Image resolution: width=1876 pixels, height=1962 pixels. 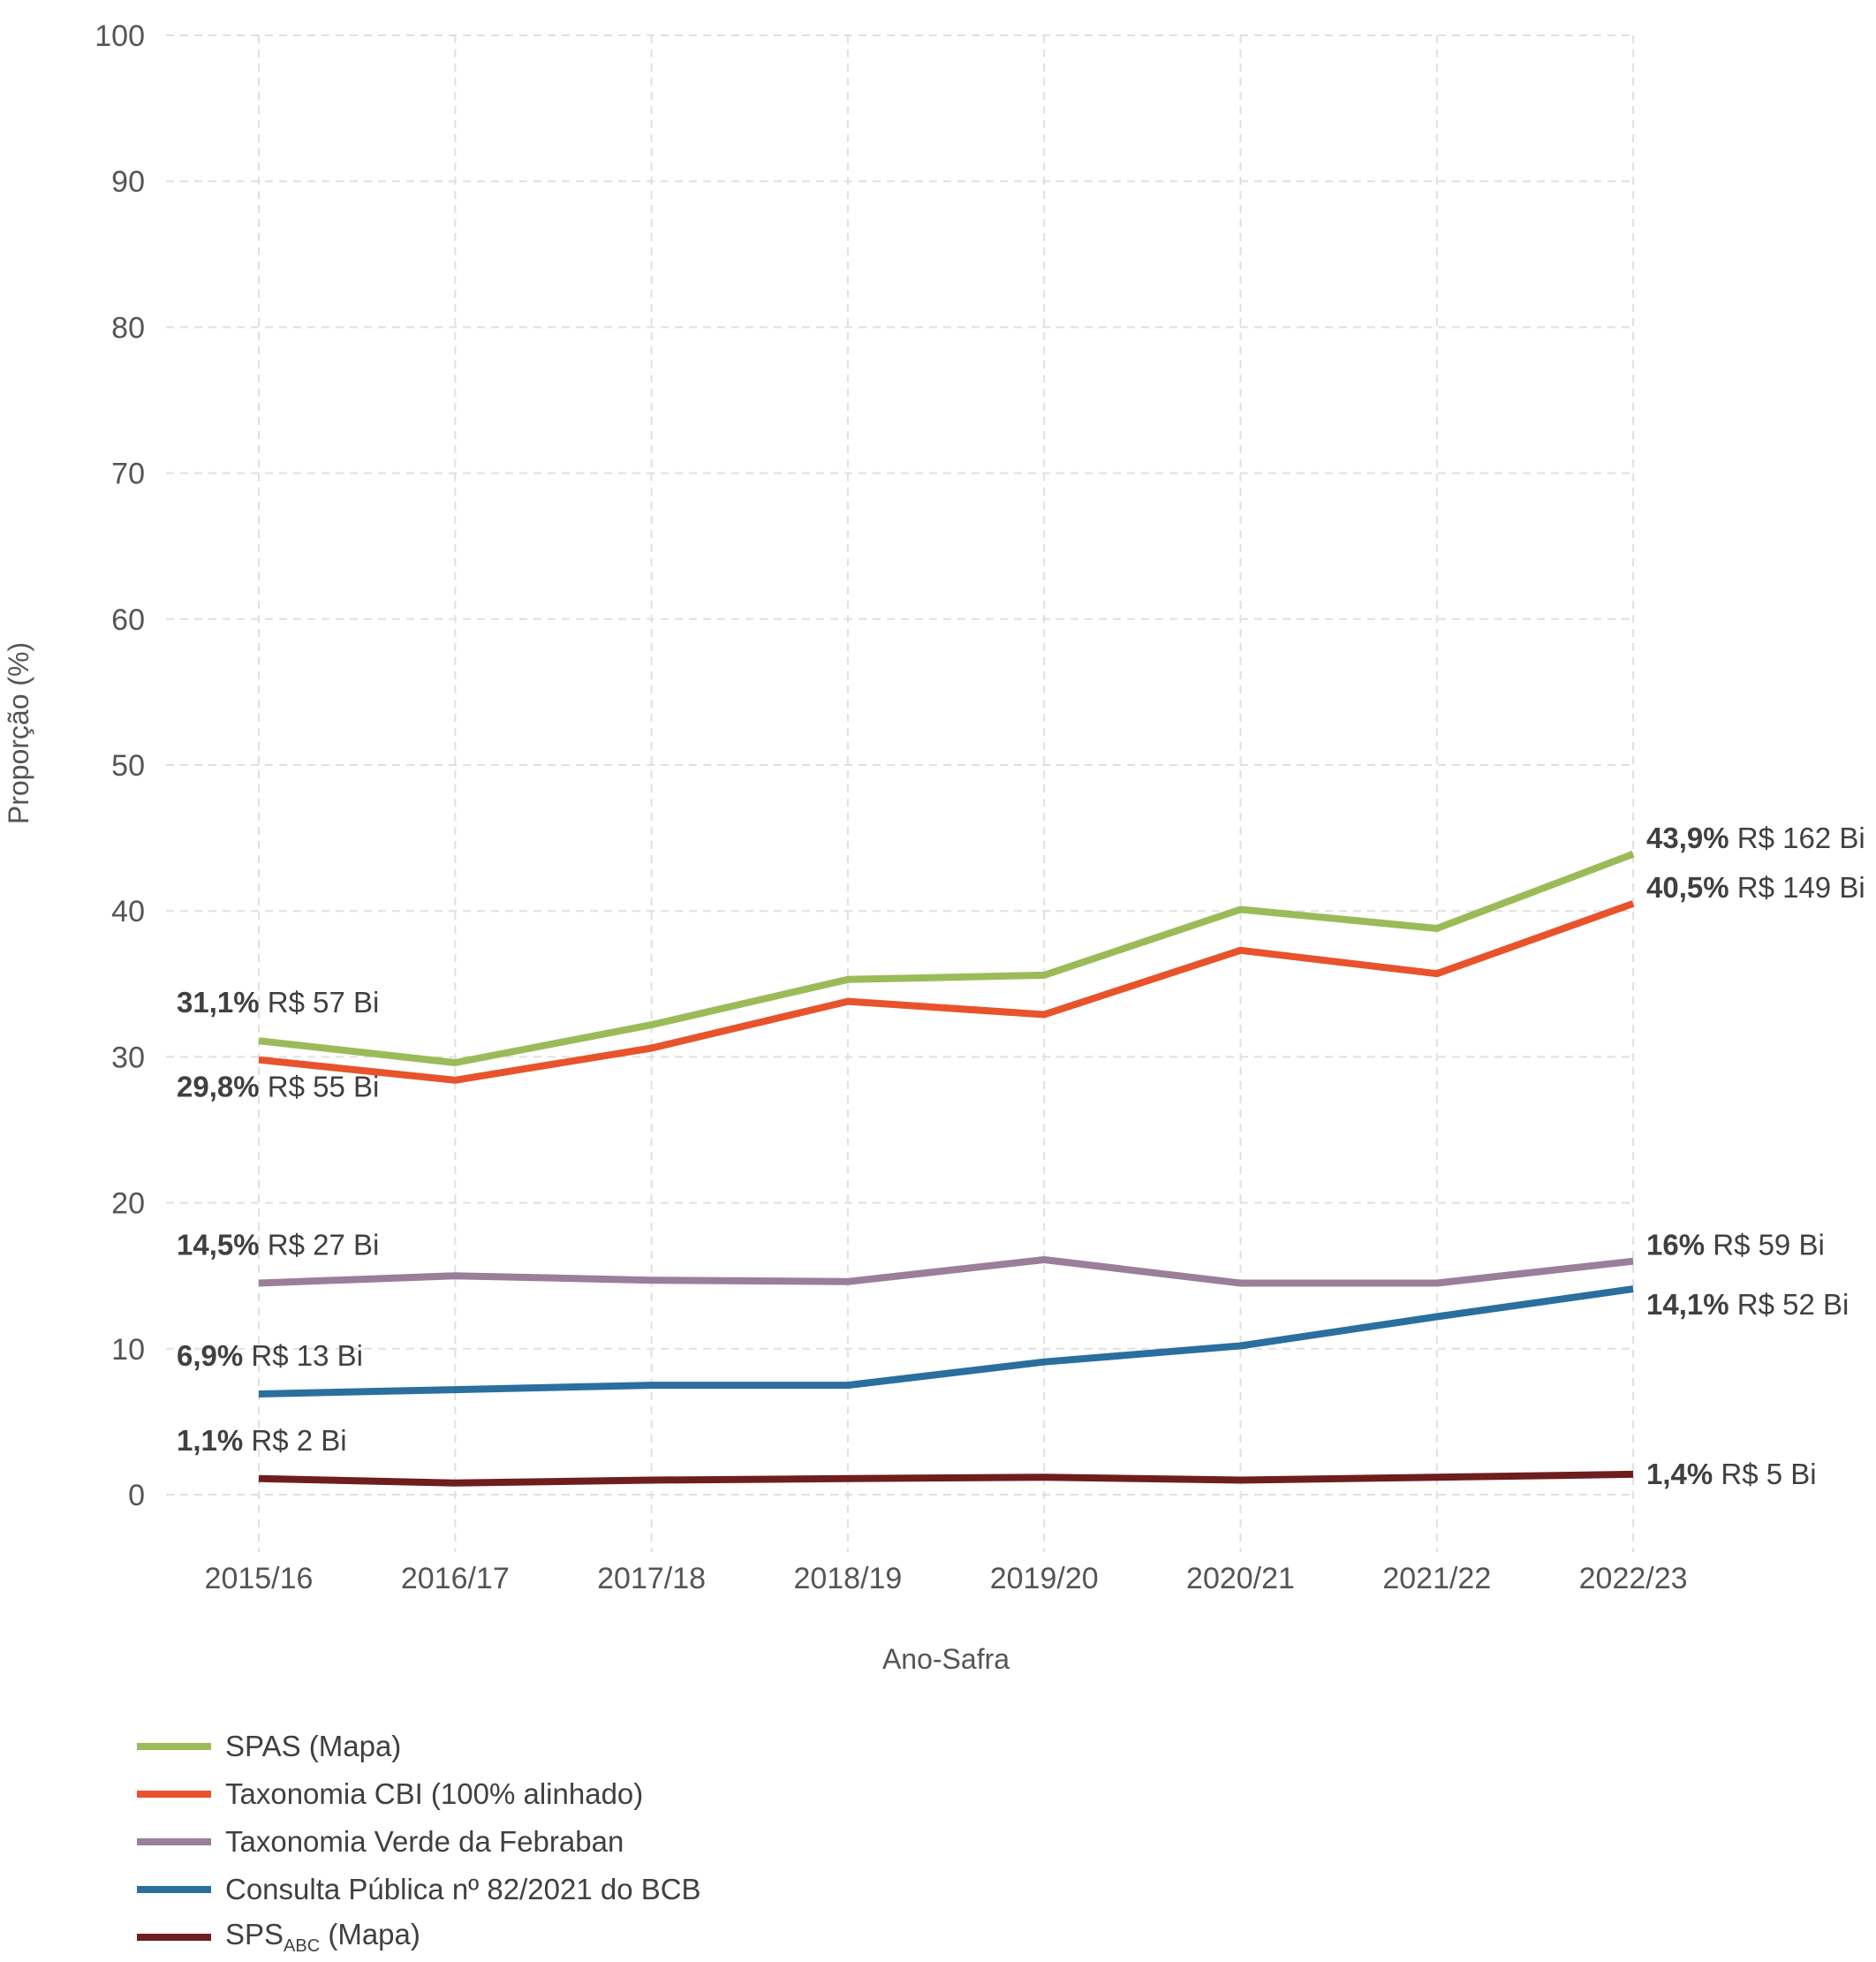 What do you see at coordinates (320, 1002) in the screenshot?
I see `data-label-amount: R$ 57 Bi` at bounding box center [320, 1002].